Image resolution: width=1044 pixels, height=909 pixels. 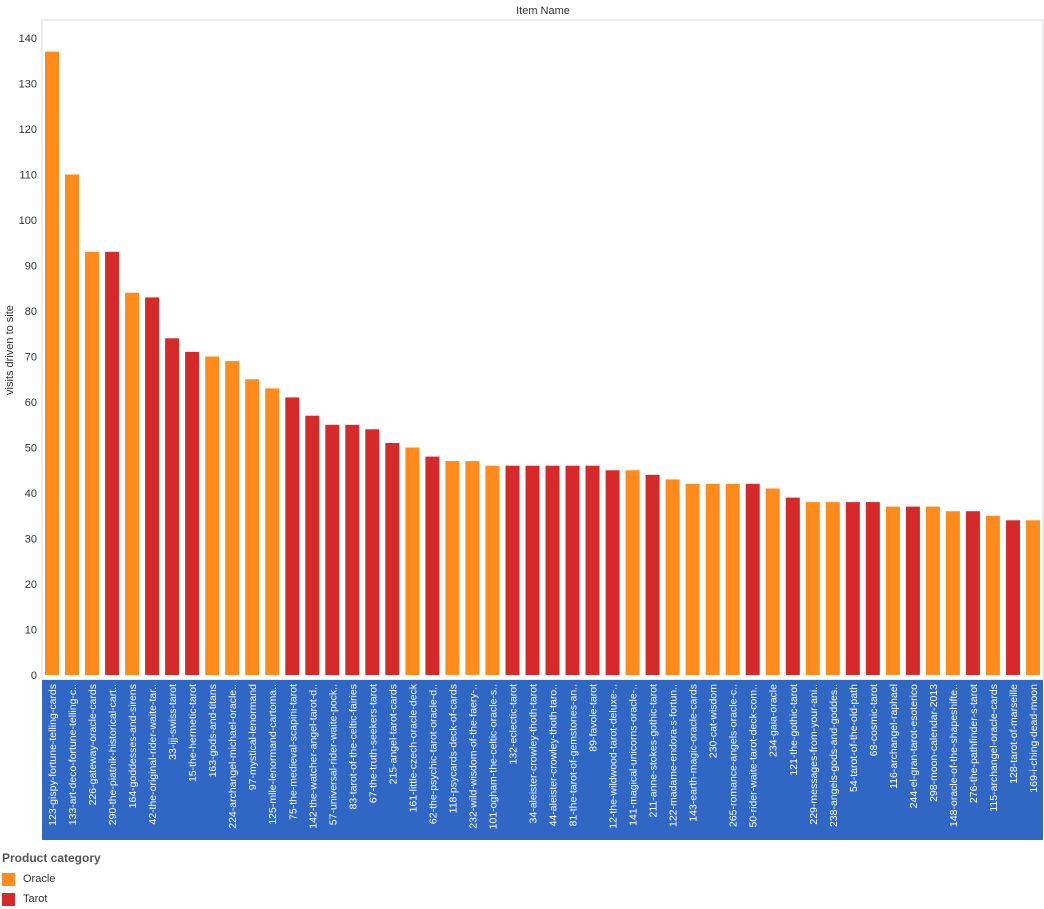 I want to click on x-tick-label: 15-the-hermetic-tarot, so click(x=193, y=733).